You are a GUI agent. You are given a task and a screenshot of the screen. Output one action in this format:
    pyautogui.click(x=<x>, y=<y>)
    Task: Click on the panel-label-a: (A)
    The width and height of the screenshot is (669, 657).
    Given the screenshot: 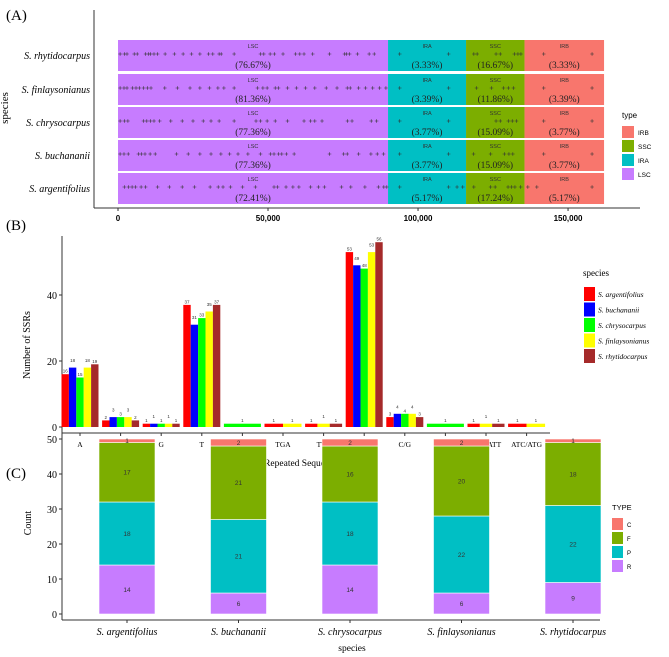 What is the action you would take?
    pyautogui.click(x=16, y=16)
    